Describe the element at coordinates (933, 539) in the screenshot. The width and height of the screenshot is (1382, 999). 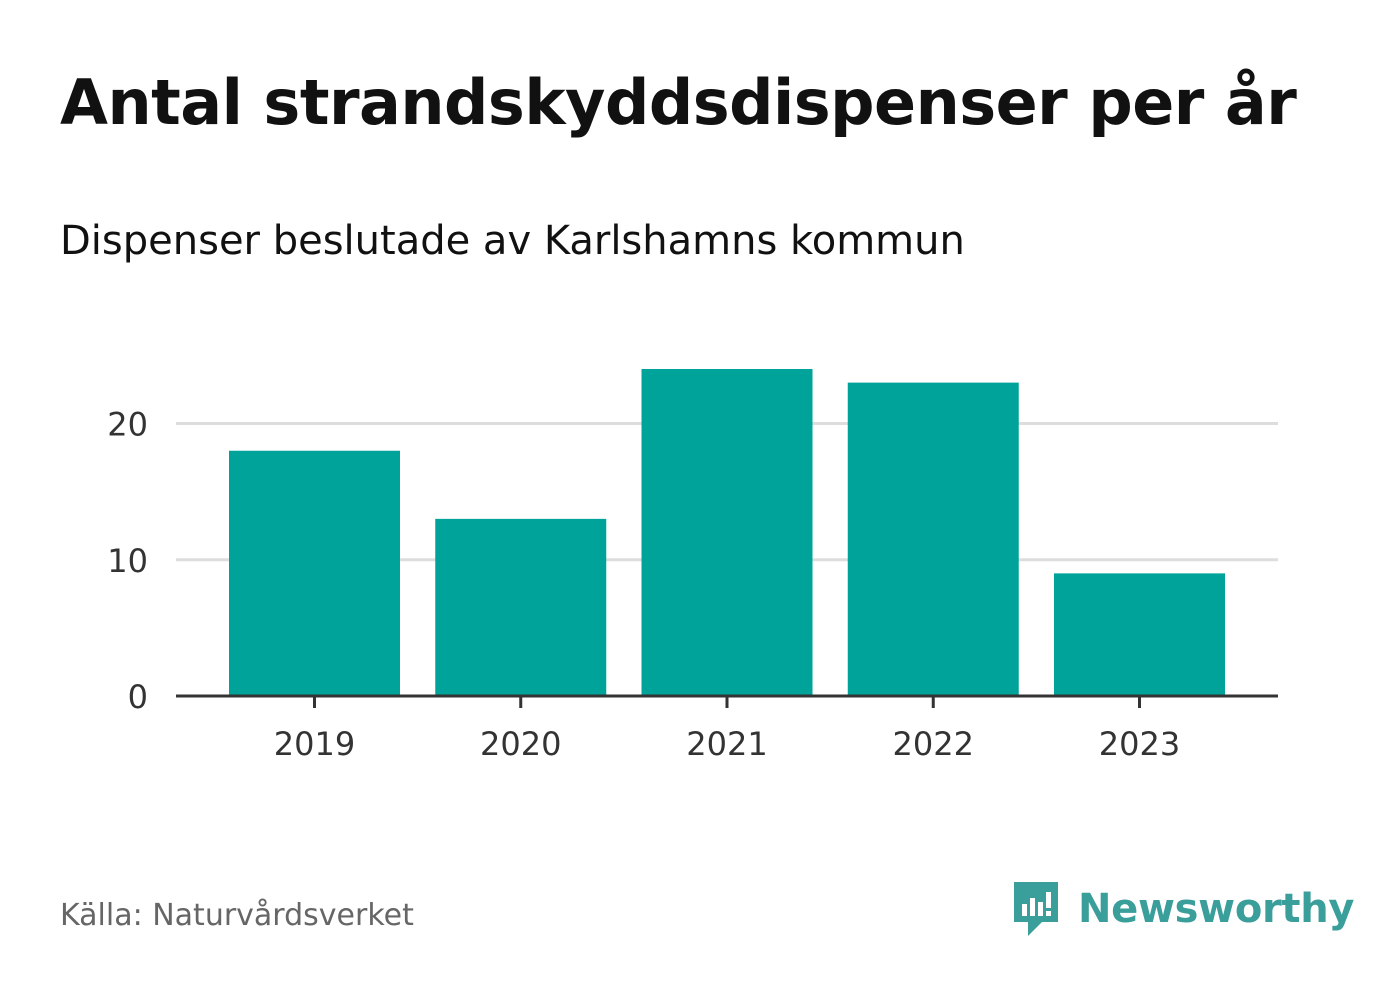
I see `bar-2022` at that location.